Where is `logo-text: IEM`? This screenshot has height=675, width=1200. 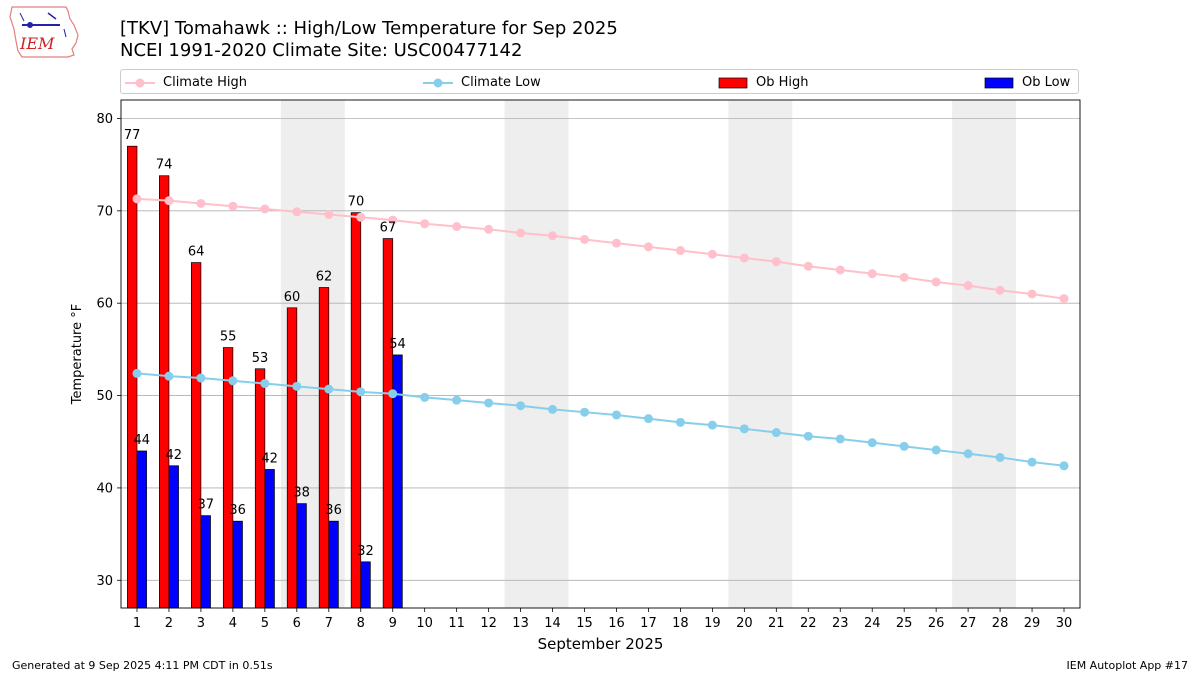
logo-text: IEM is located at coordinates (37, 43).